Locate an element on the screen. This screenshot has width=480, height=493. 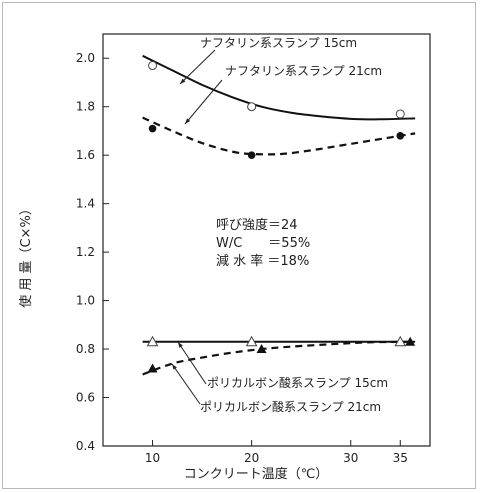
y-tick-label: 2.0 is located at coordinates (85, 58).